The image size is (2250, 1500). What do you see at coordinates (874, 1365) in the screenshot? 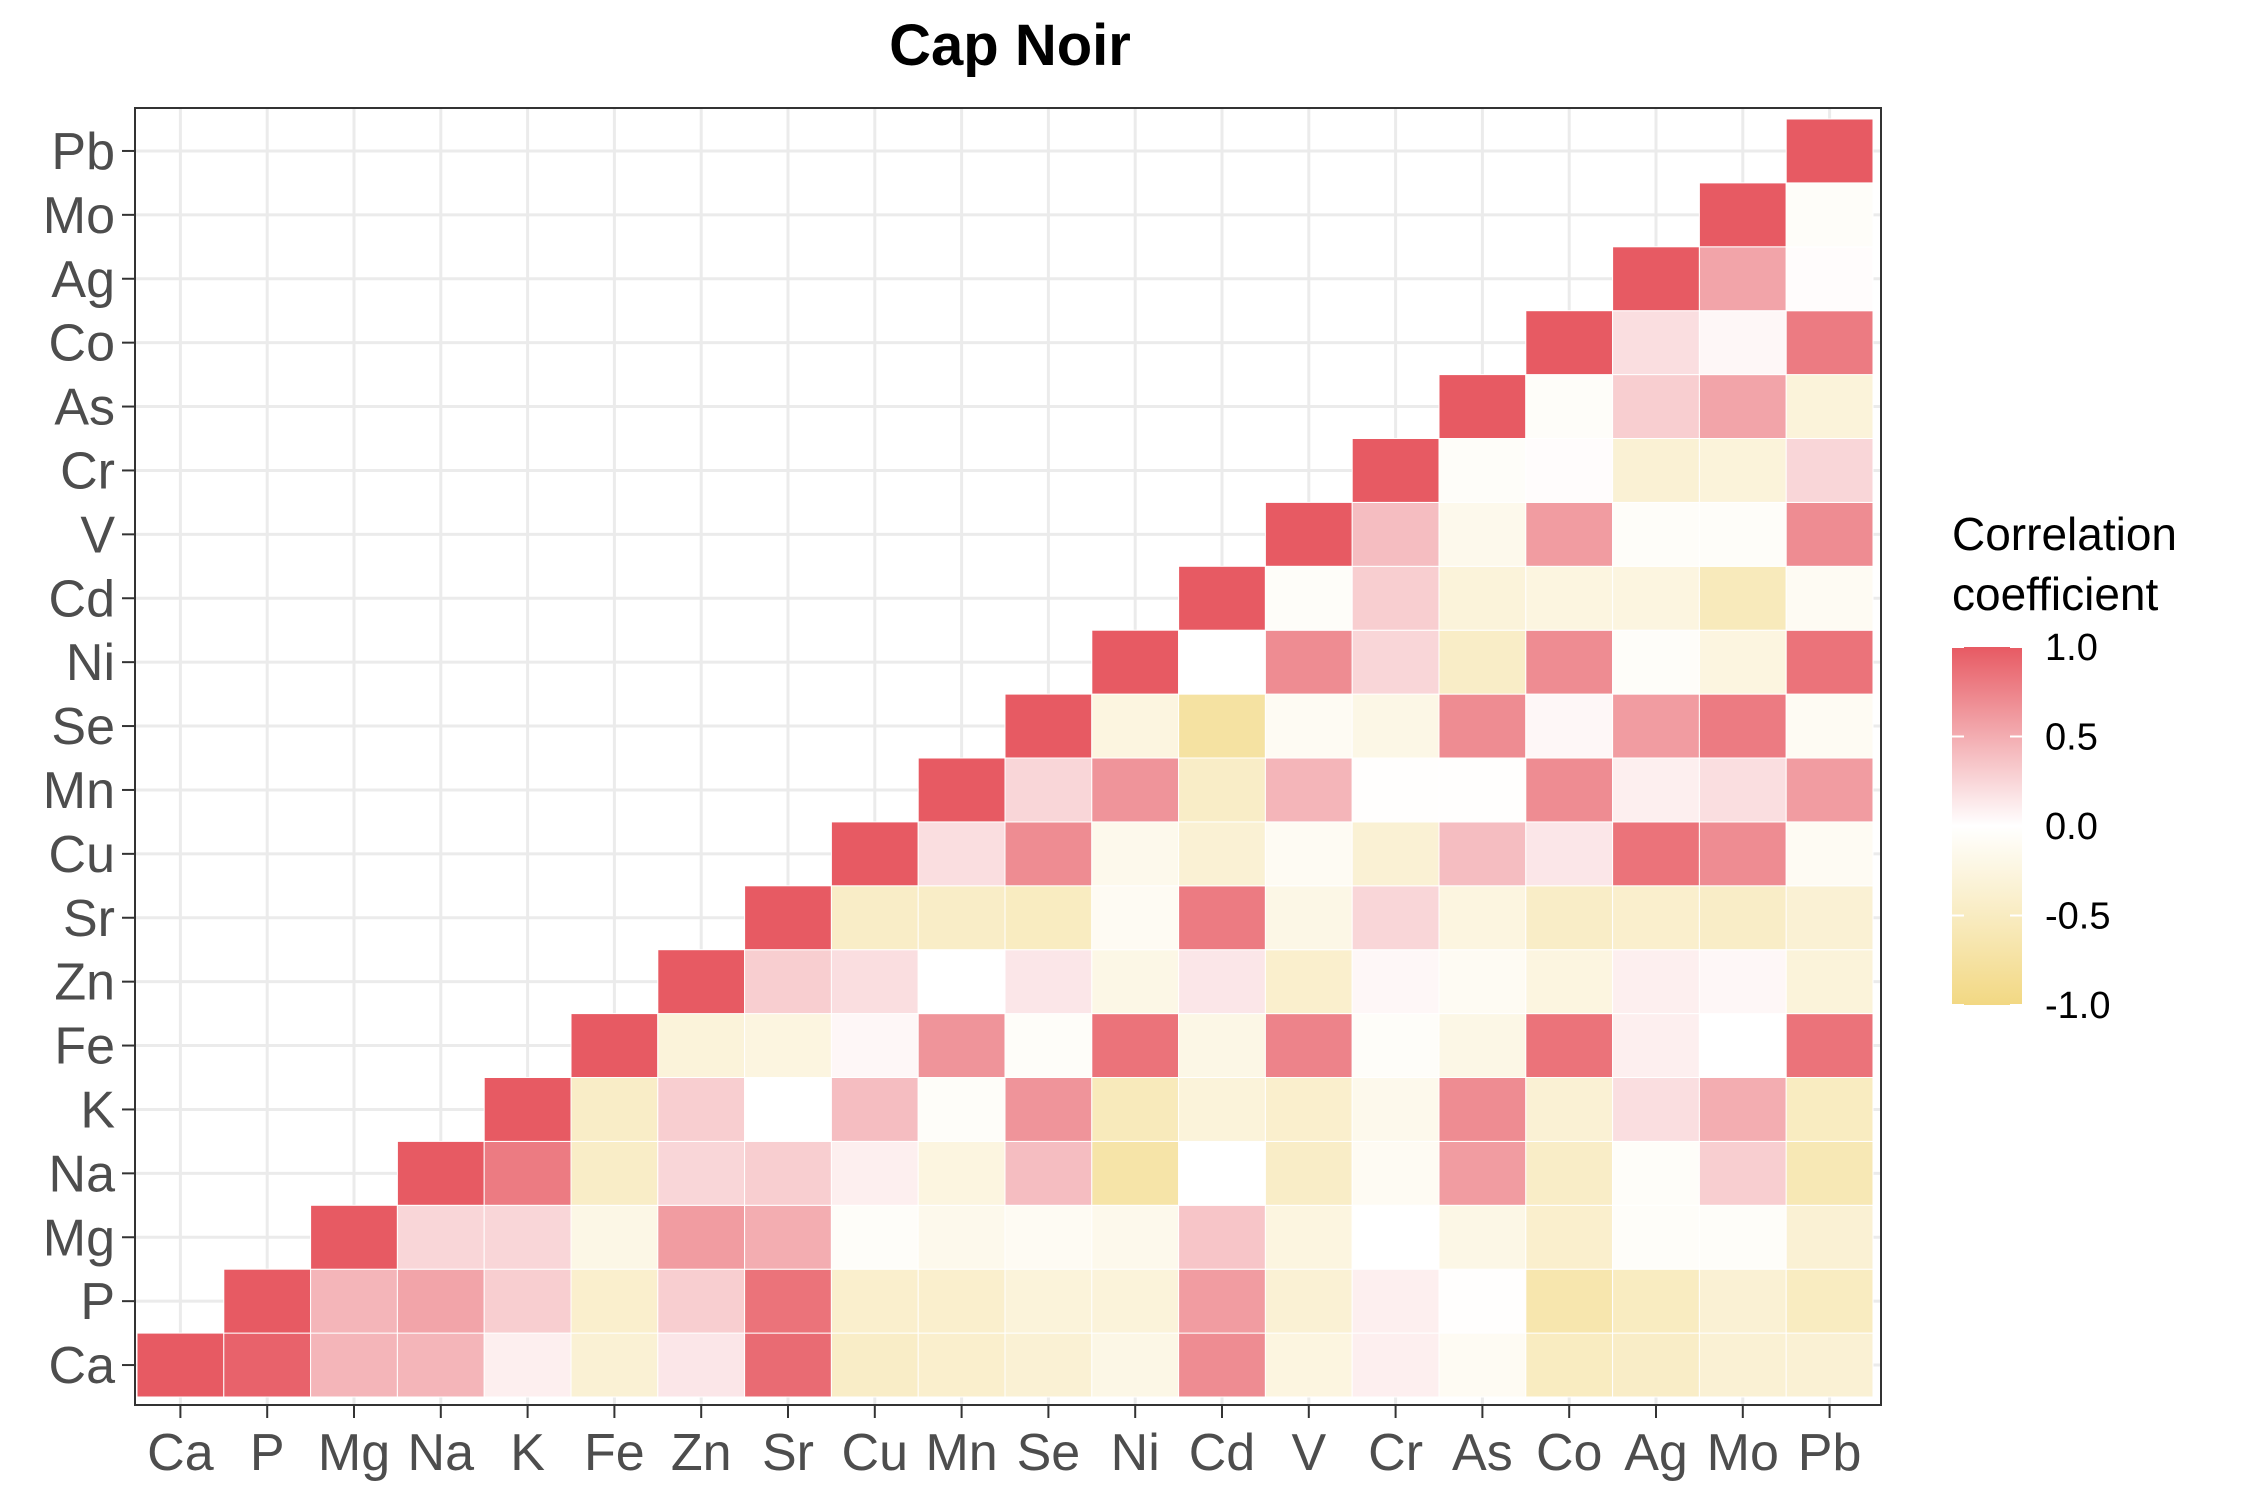
I see `heatmap-tile-Cu-Ca` at bounding box center [874, 1365].